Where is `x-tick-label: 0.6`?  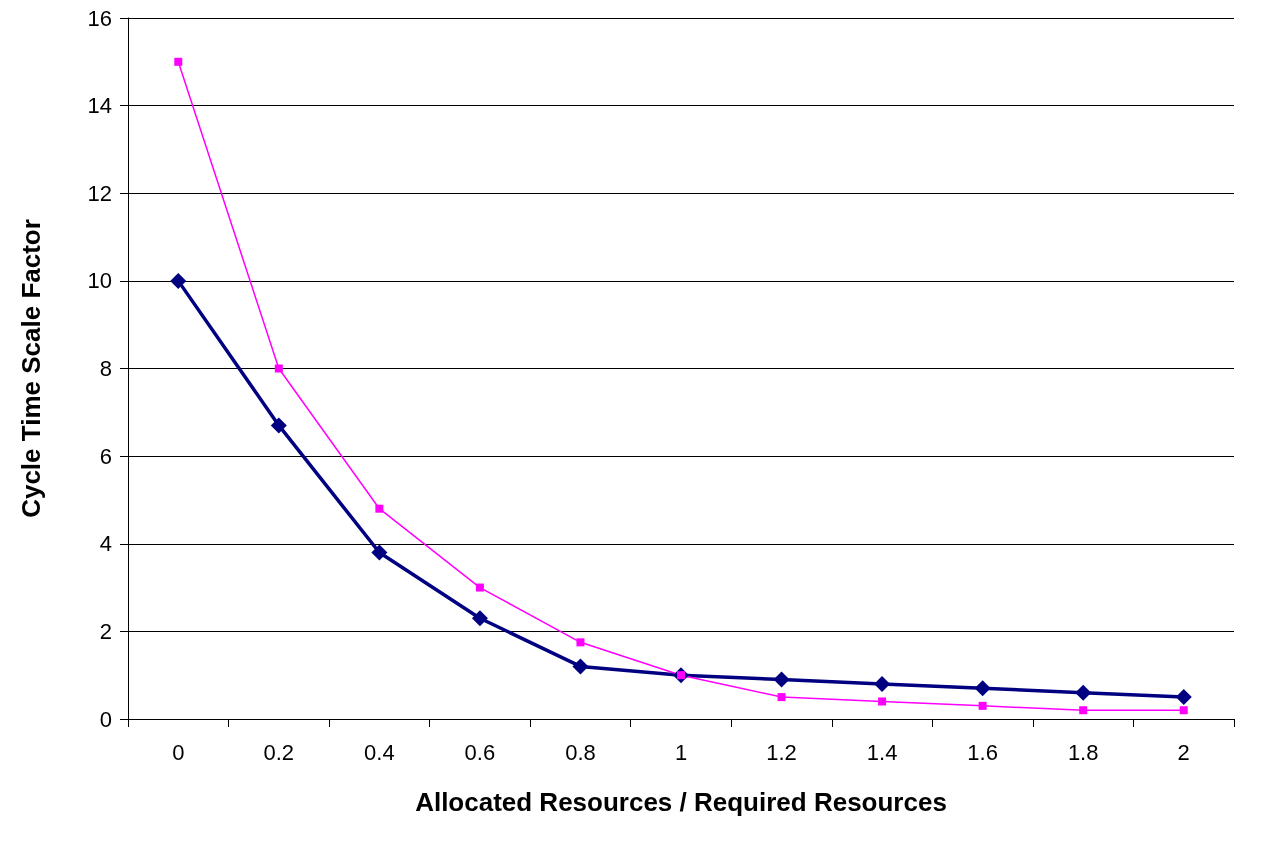 x-tick-label: 0.6 is located at coordinates (480, 752).